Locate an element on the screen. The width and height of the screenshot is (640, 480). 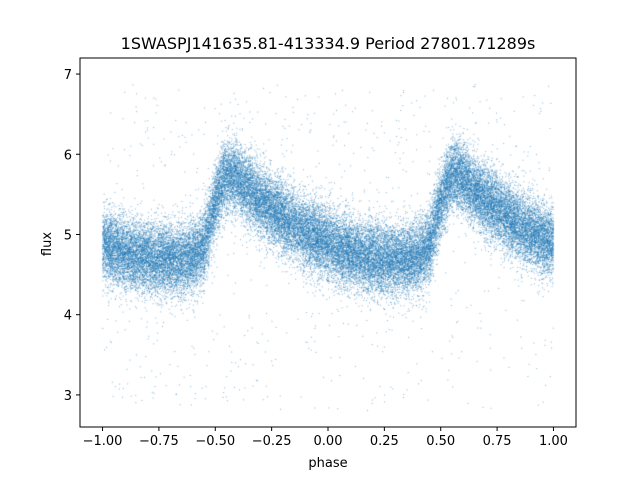
x-tick-label: 0.75 is located at coordinates (497, 441).